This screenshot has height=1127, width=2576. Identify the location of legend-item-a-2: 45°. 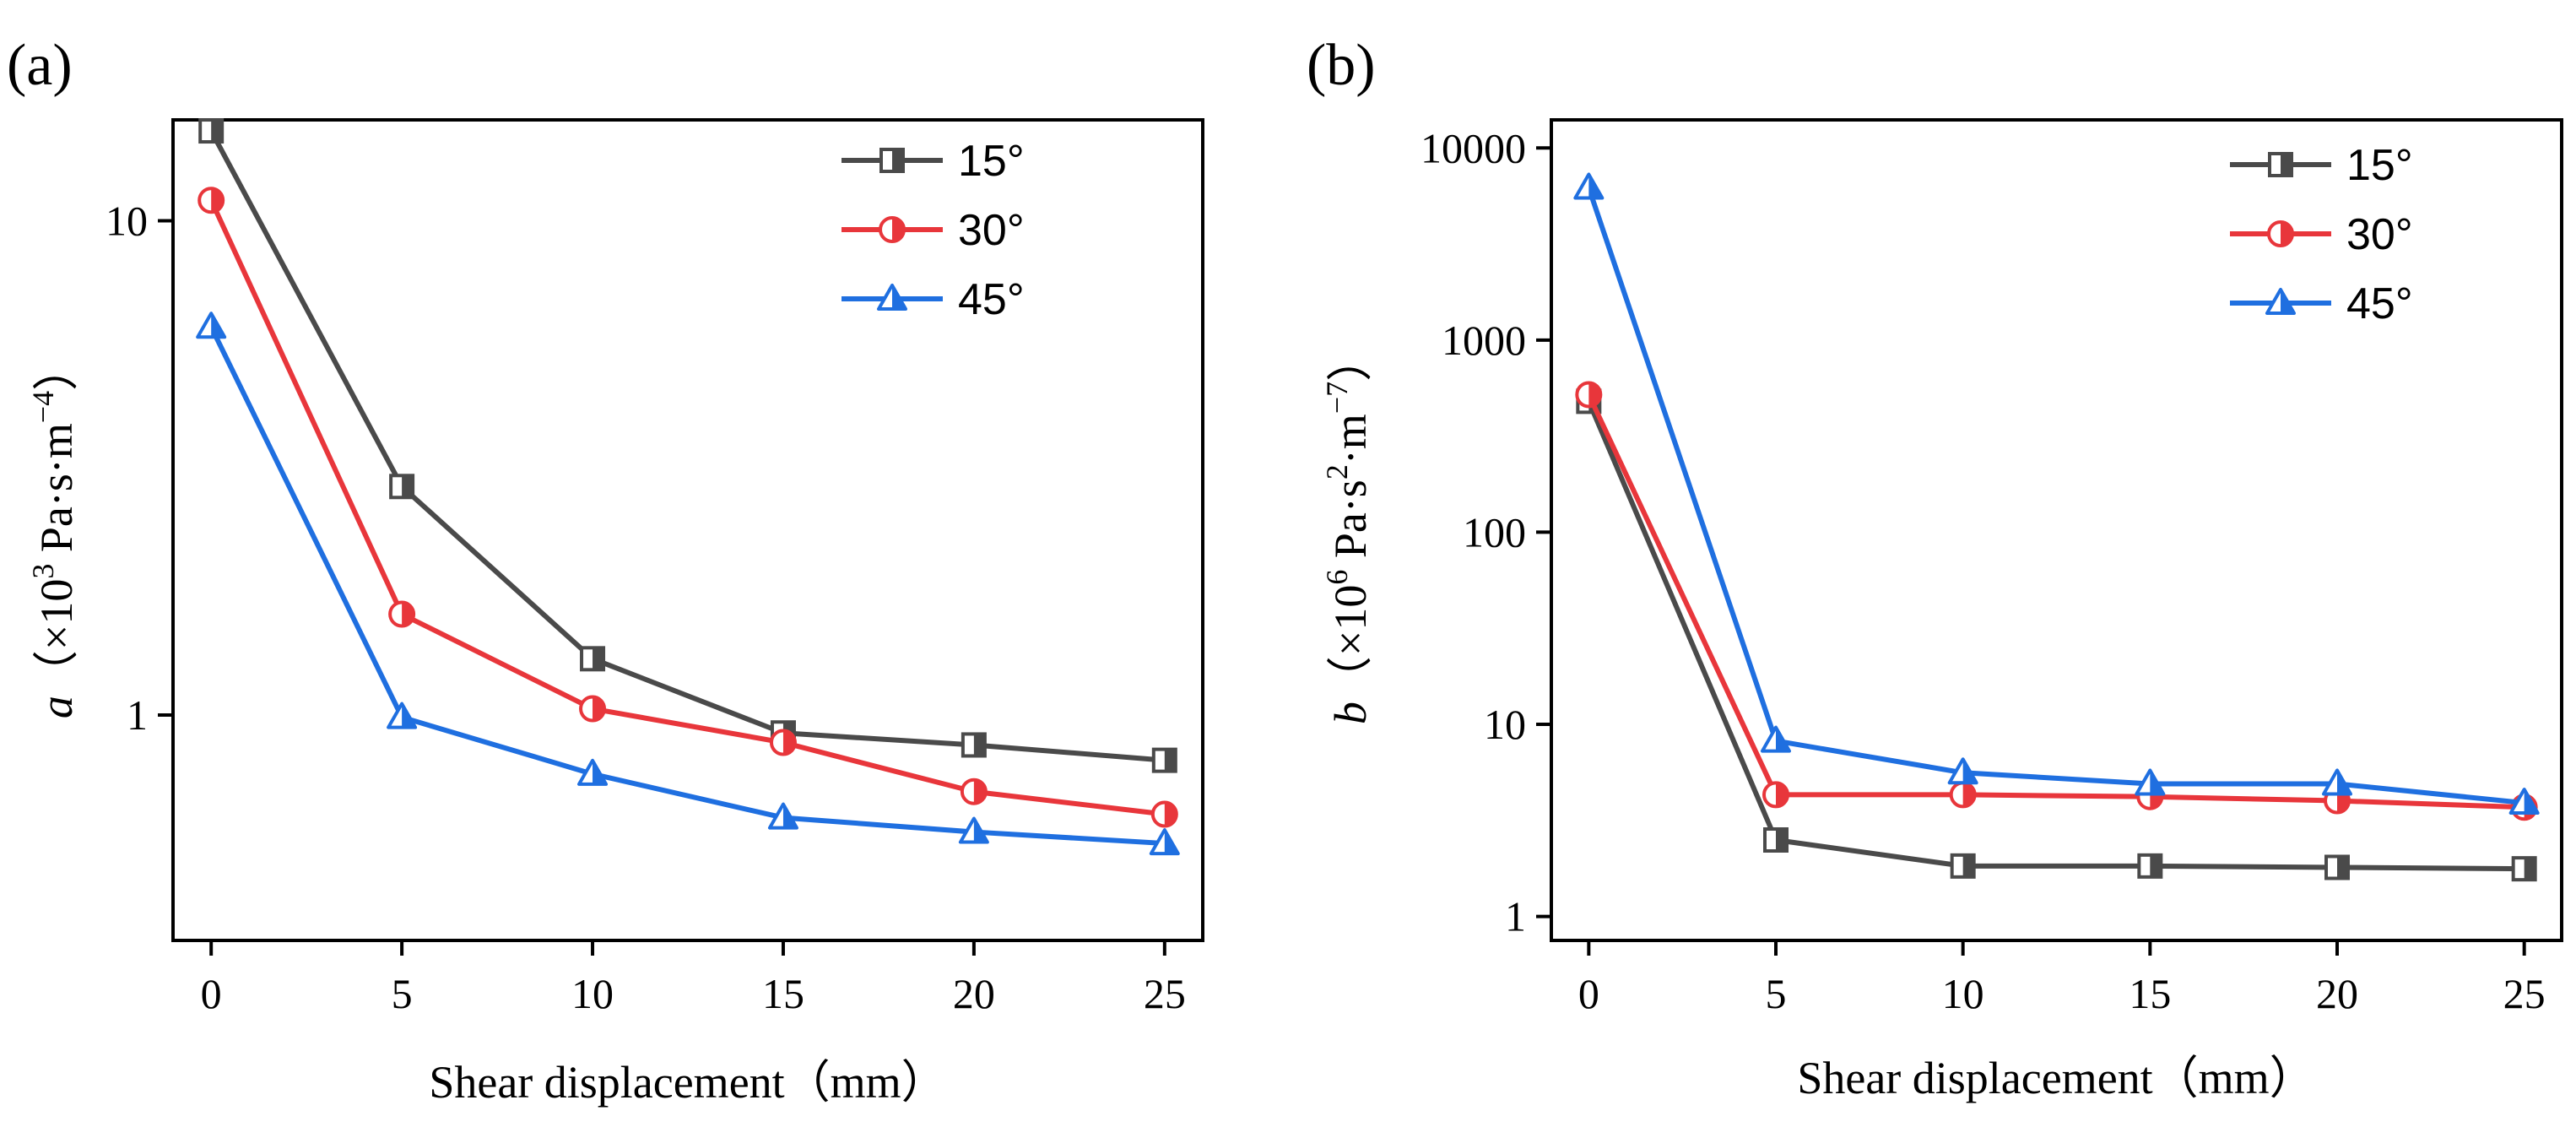
(933, 299).